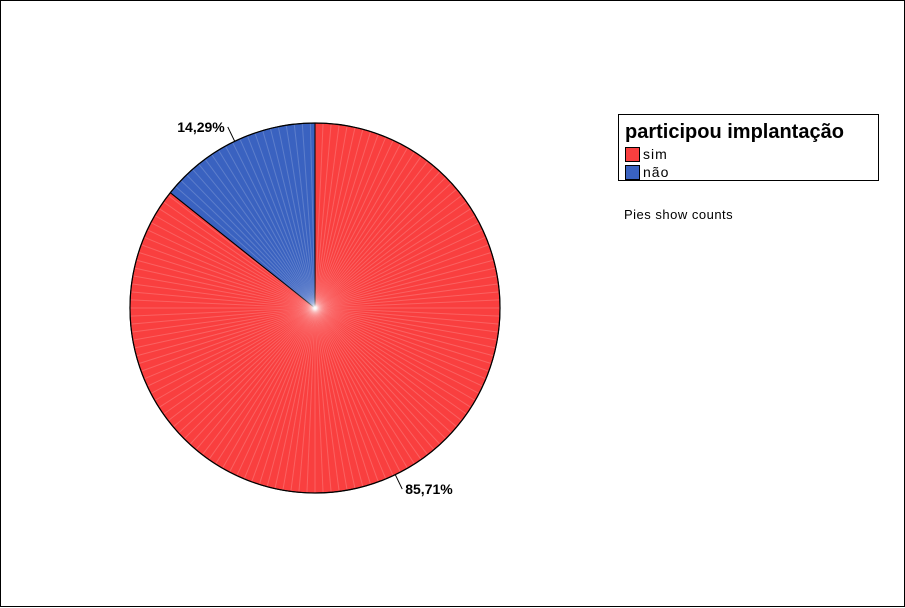  What do you see at coordinates (656, 172) in the screenshot?
I see `legend-label-nao: não` at bounding box center [656, 172].